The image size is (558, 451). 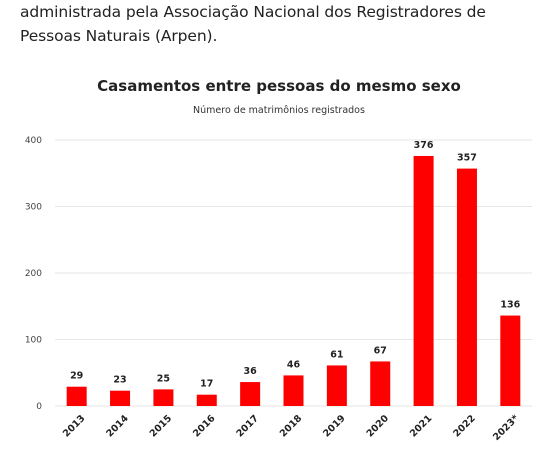 I want to click on y-tick-label: 300, so click(x=33, y=208).